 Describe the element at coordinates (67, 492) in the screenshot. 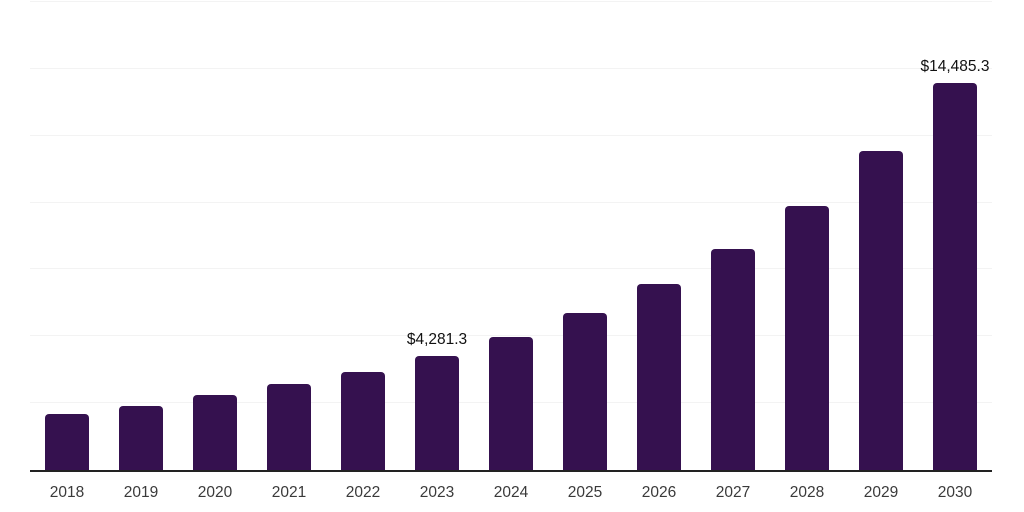

I see `x-tick-label: 2018` at that location.